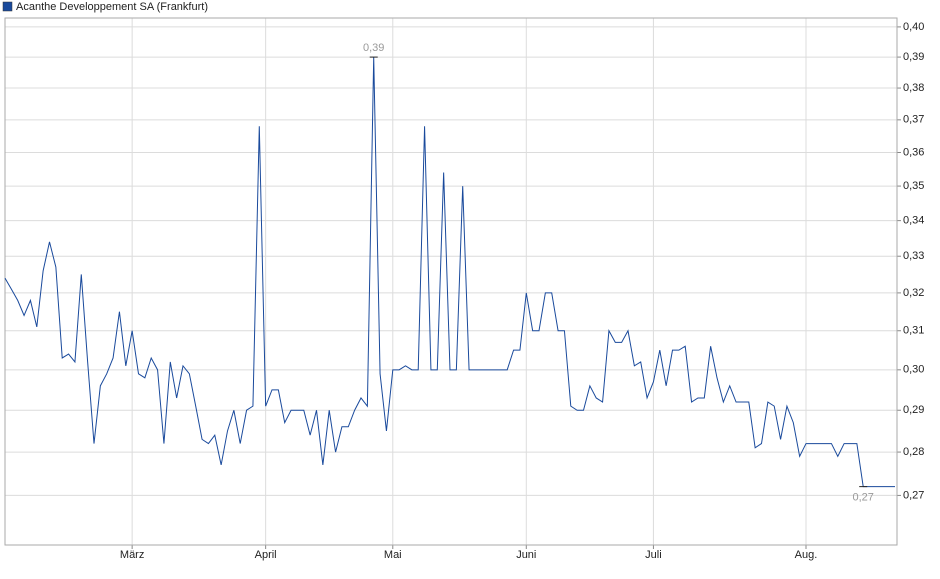  What do you see at coordinates (913, 452) in the screenshot?
I see `y-tick-label: 0,28` at bounding box center [913, 452].